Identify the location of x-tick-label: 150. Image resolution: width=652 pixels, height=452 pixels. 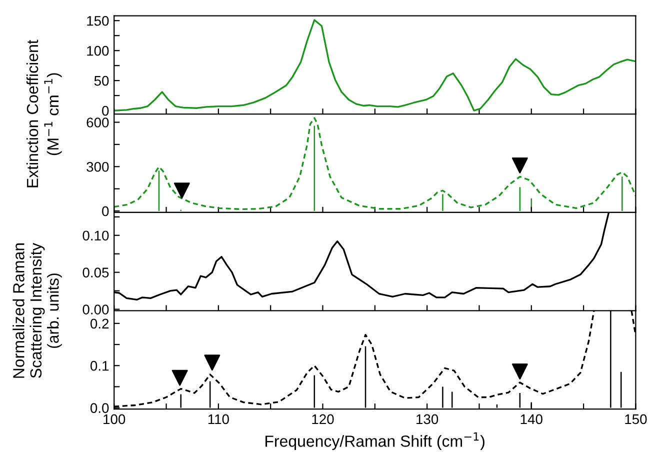
(636, 419).